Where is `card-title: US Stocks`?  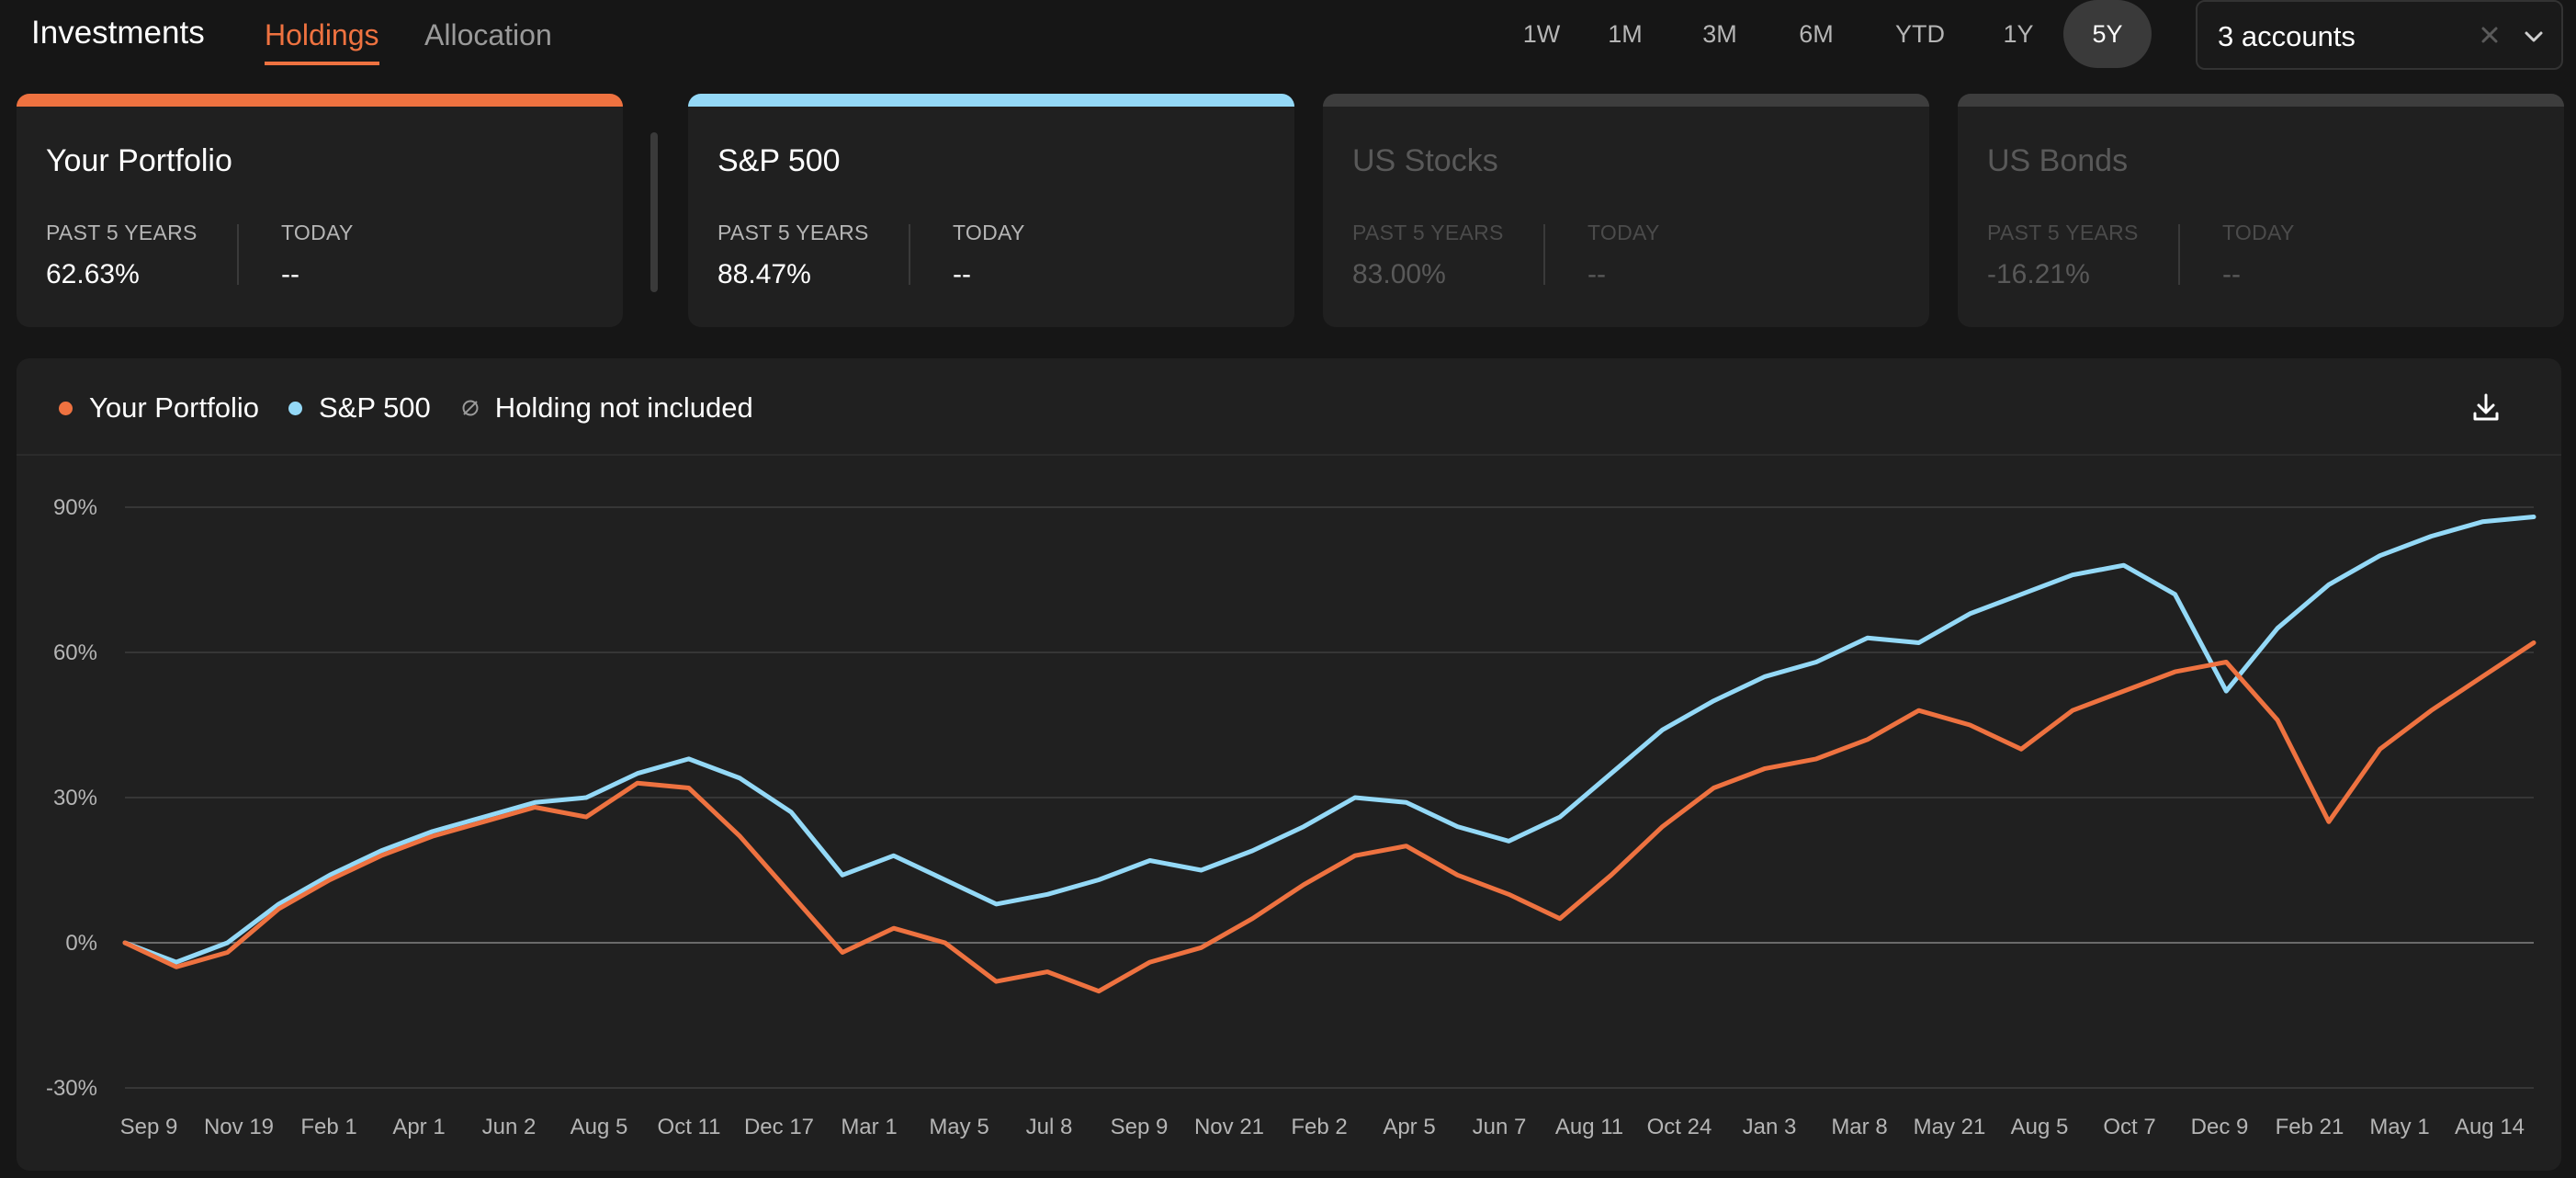 card-title: US Stocks is located at coordinates (1425, 160).